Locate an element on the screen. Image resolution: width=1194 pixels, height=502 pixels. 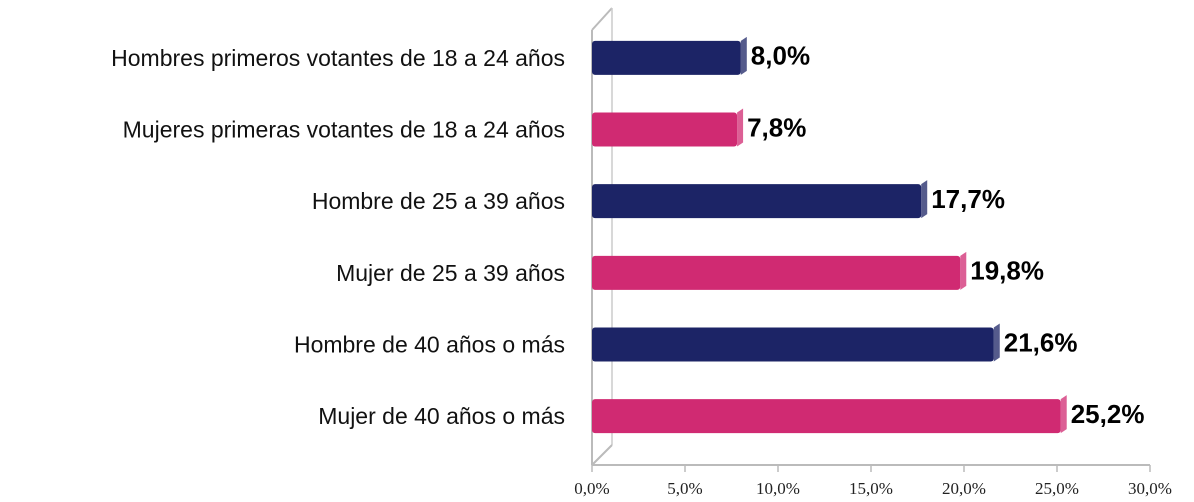
value-label: 25,2% is located at coordinates (1108, 414).